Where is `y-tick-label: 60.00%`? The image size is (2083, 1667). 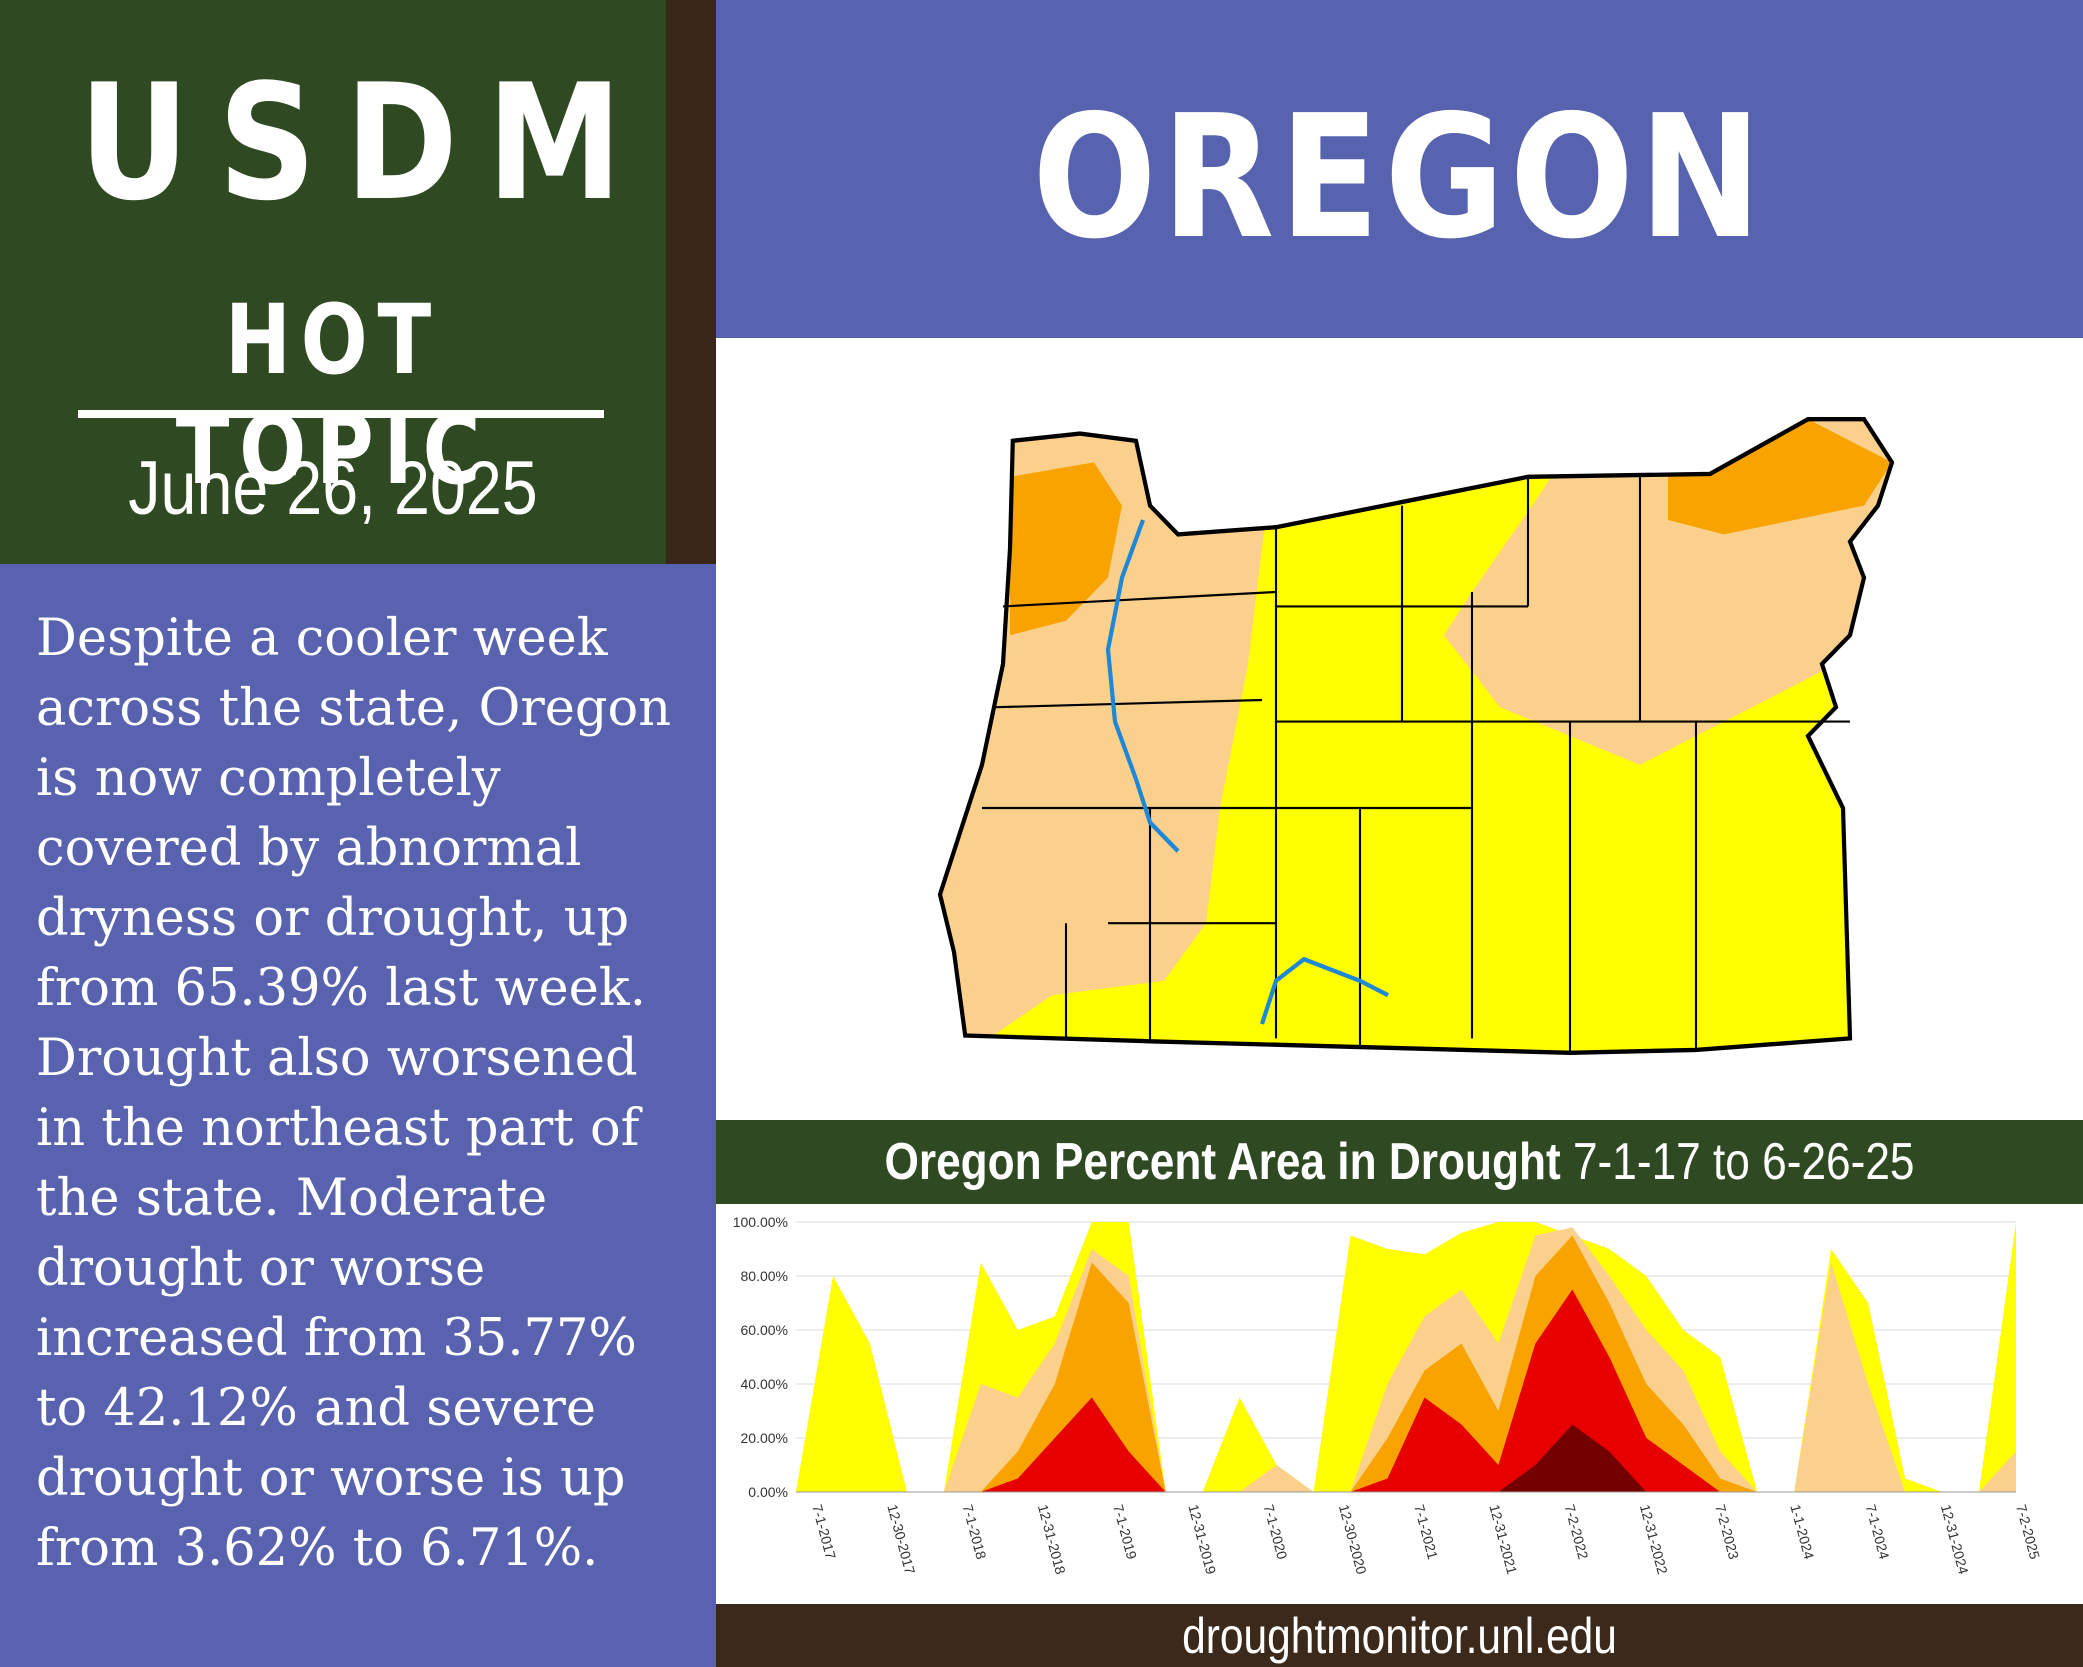
y-tick-label: 60.00% is located at coordinates (764, 1330).